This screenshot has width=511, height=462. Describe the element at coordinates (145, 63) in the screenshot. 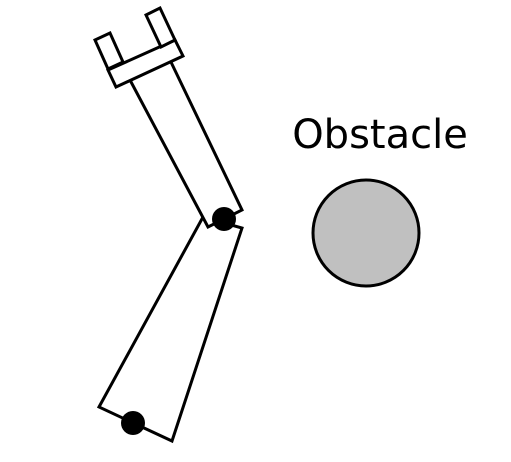

I see `gripper-base` at that location.